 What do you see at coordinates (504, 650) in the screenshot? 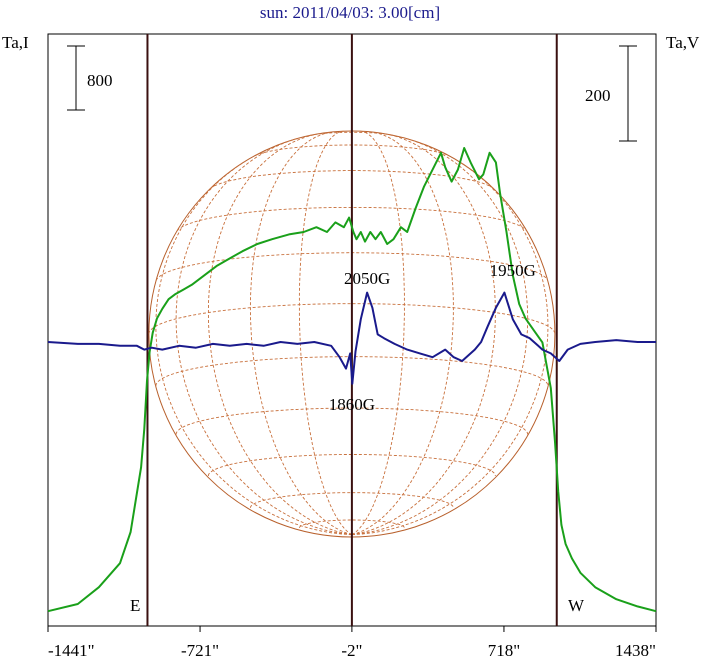
I see `x-tick-label: 718"` at bounding box center [504, 650].